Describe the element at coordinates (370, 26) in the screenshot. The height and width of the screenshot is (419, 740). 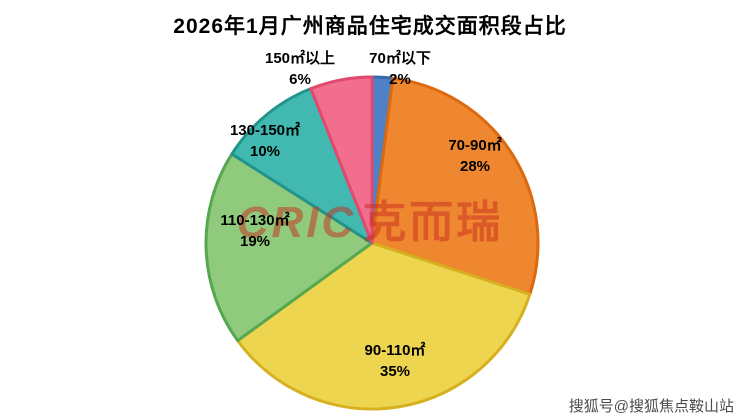
I see `chart-title: 2026年1月广州商品住宅成交面积段占比` at that location.